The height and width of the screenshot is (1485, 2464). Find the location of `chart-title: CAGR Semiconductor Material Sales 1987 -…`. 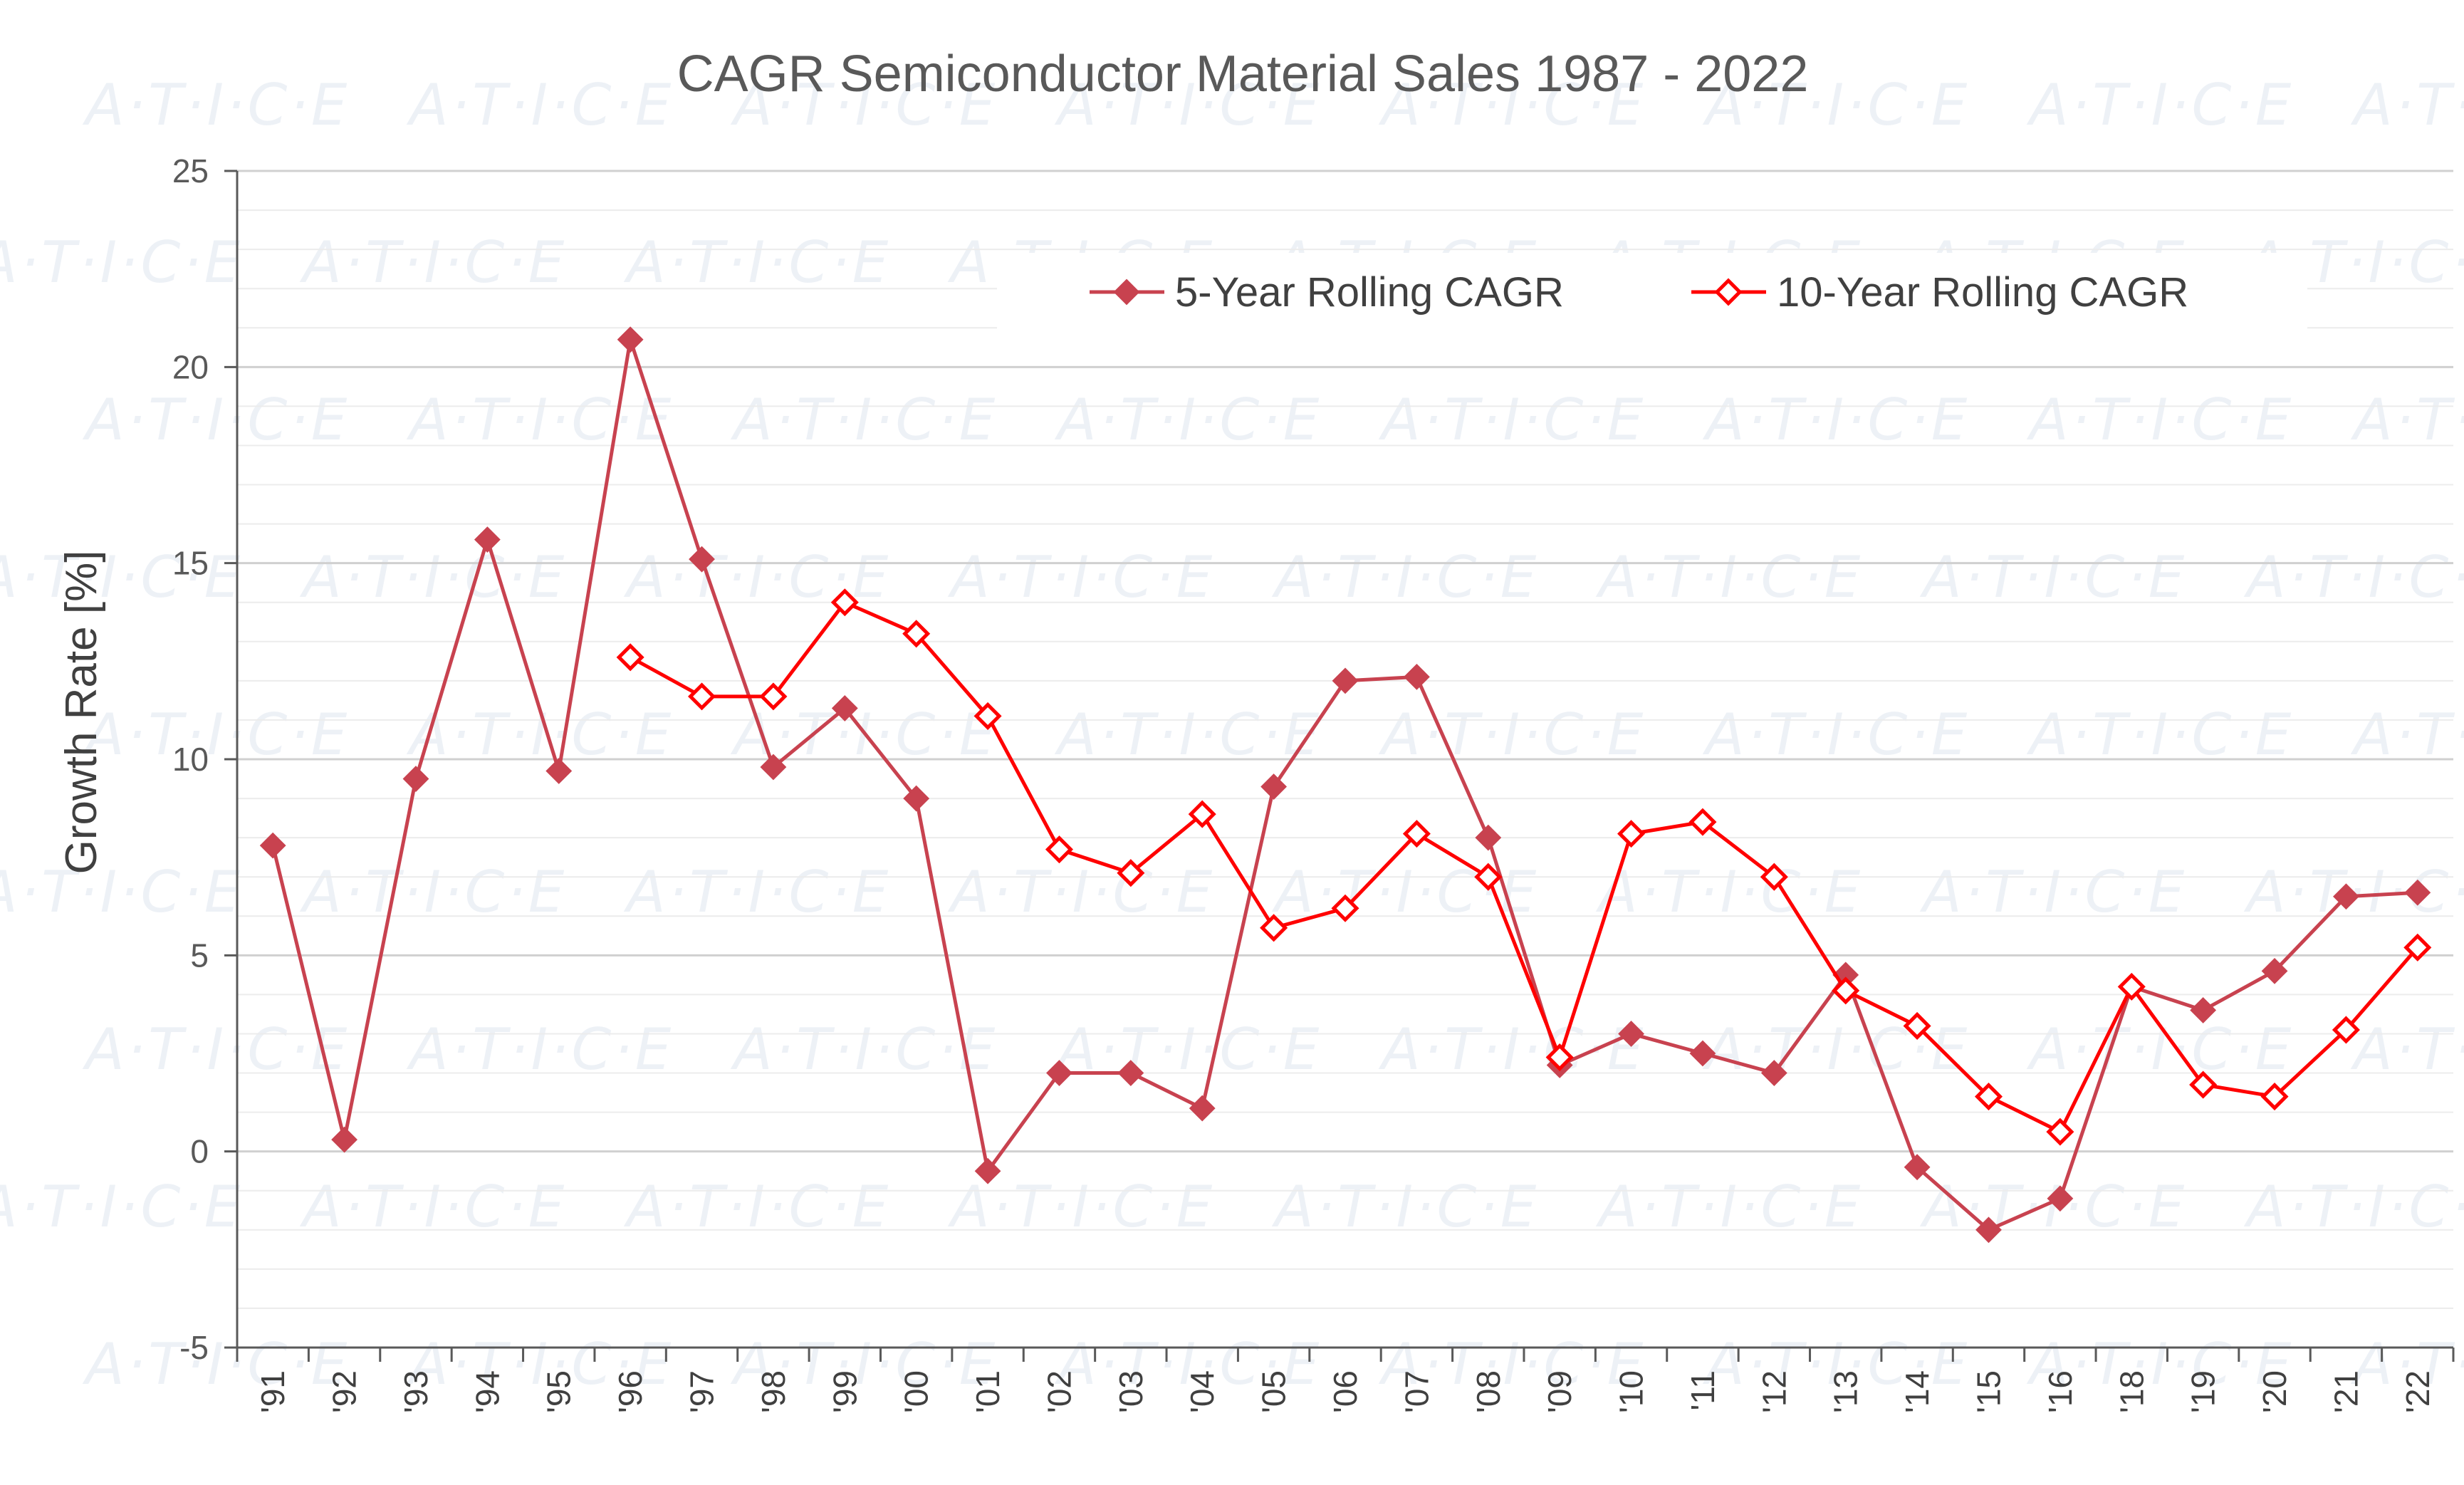

chart-title: CAGR Semiconductor Material Sales 1987 -… is located at coordinates (1243, 74).